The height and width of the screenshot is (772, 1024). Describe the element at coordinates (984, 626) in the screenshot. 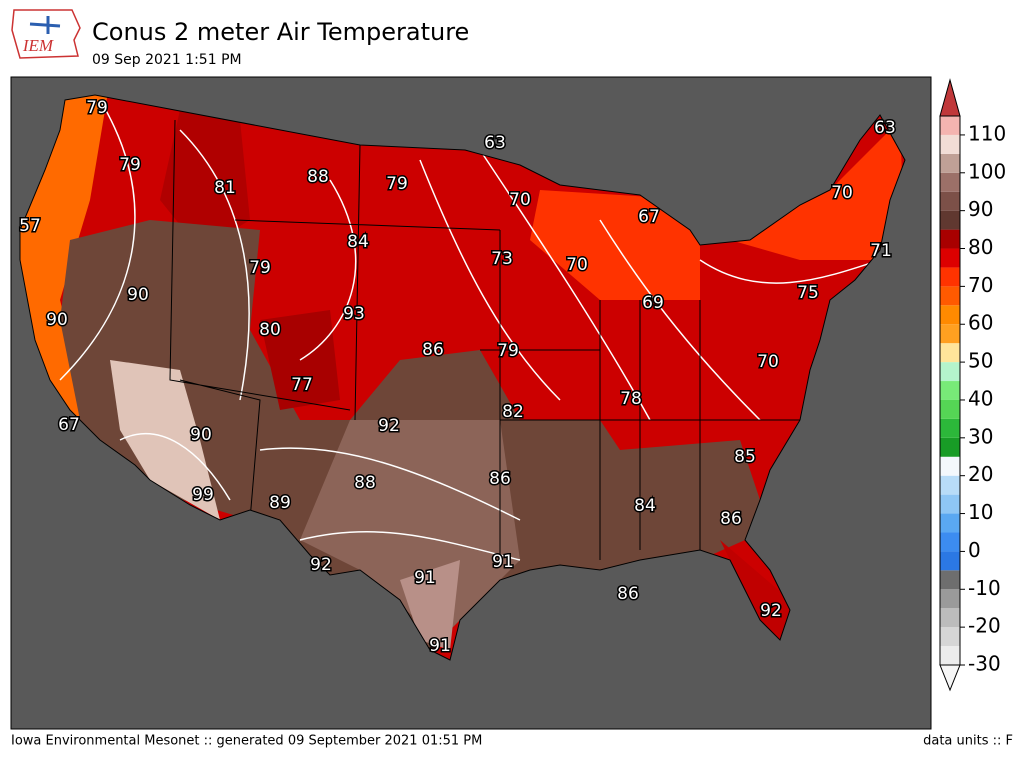

I see `colorbar-tick-label: -20` at that location.